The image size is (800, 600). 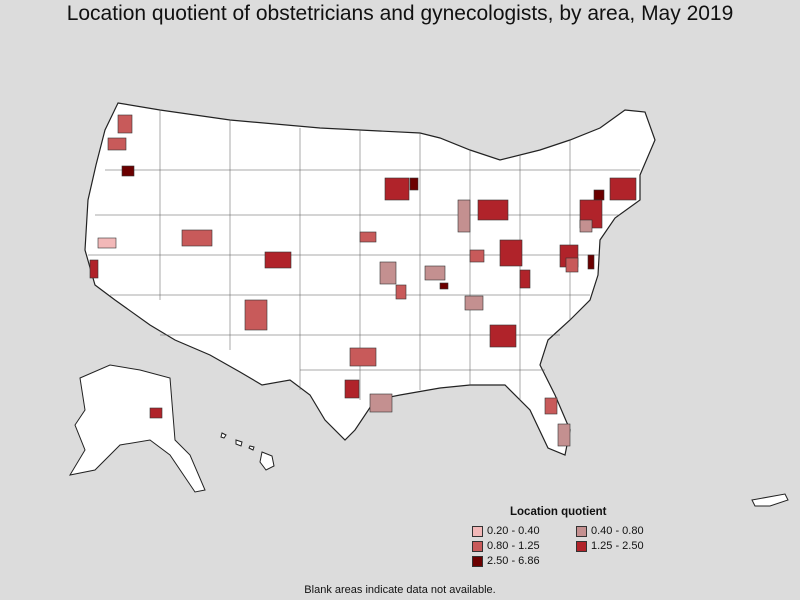 What do you see at coordinates (247, 451) in the screenshot?
I see `hawaii-islands` at bounding box center [247, 451].